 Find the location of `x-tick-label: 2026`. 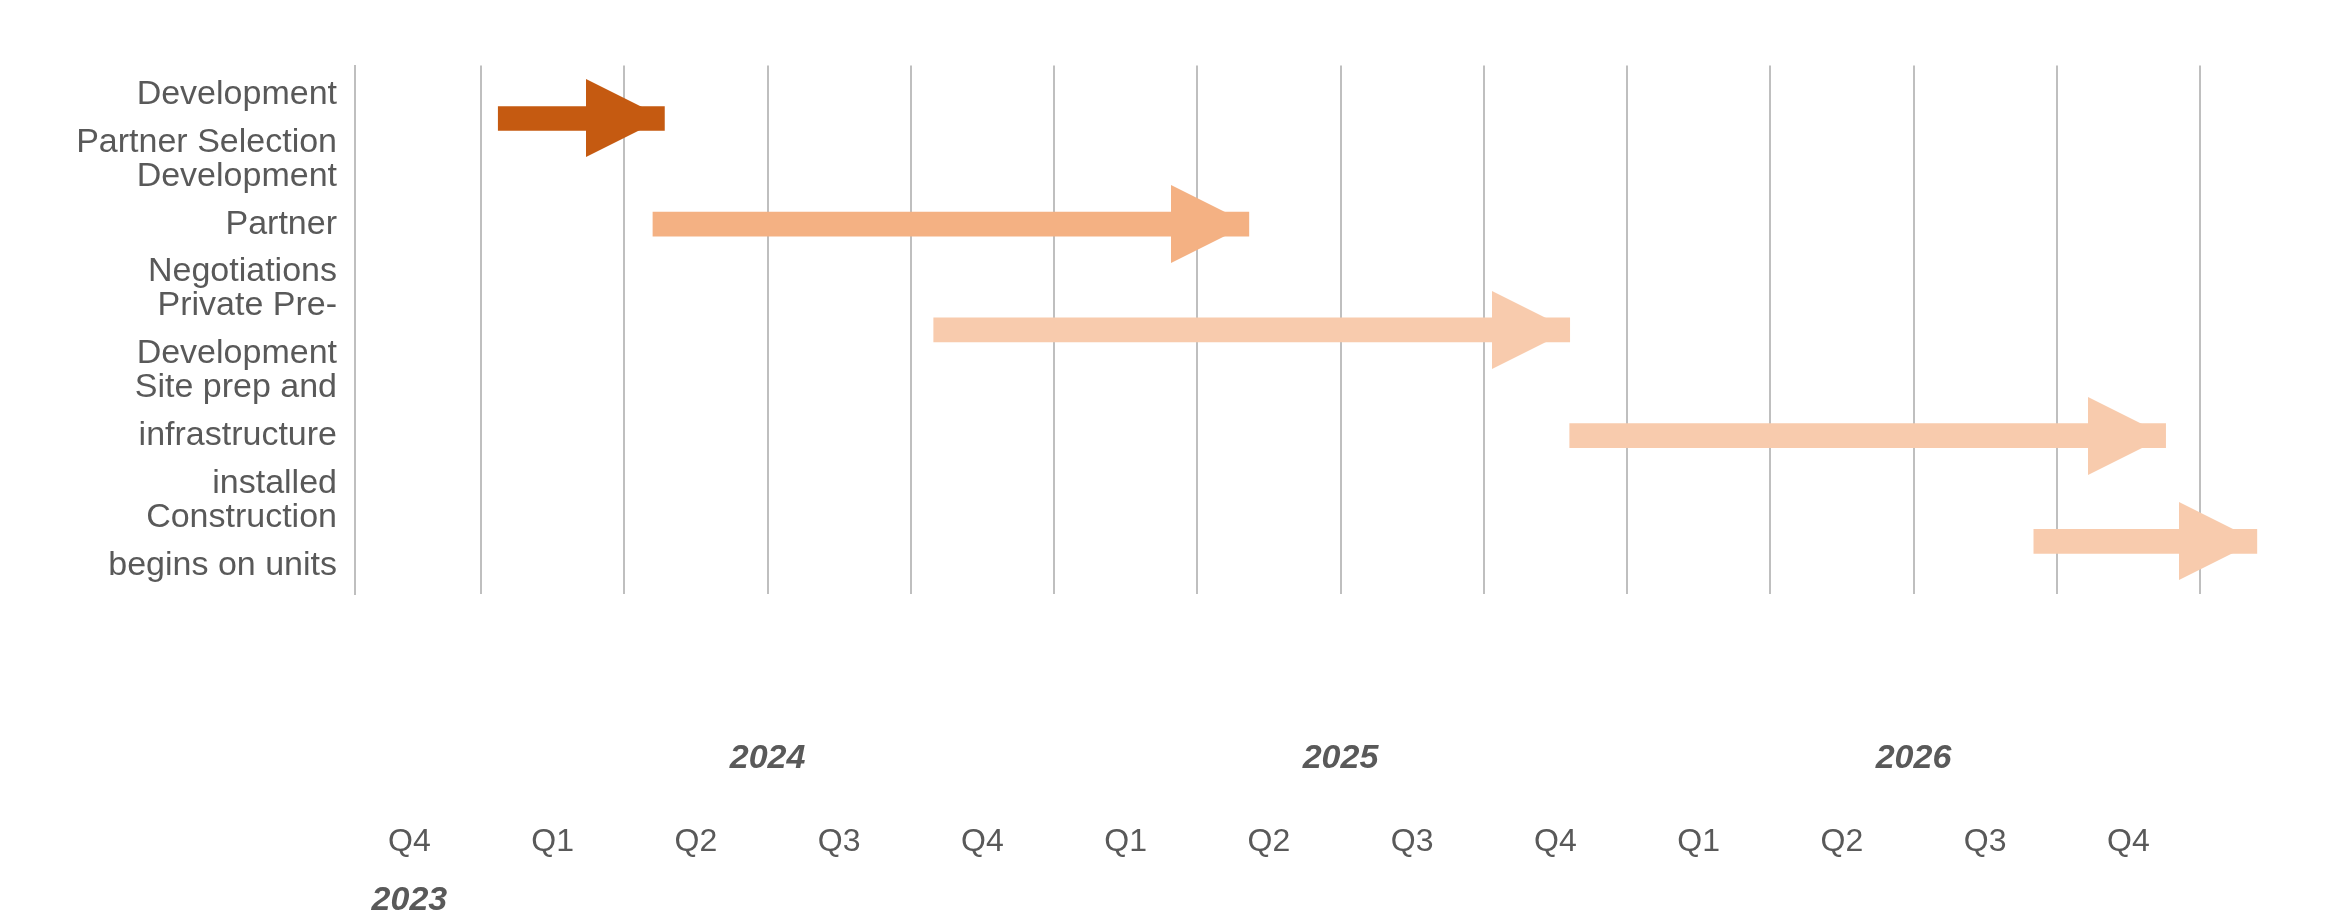

x-tick-label: 2026 is located at coordinates (1913, 755).